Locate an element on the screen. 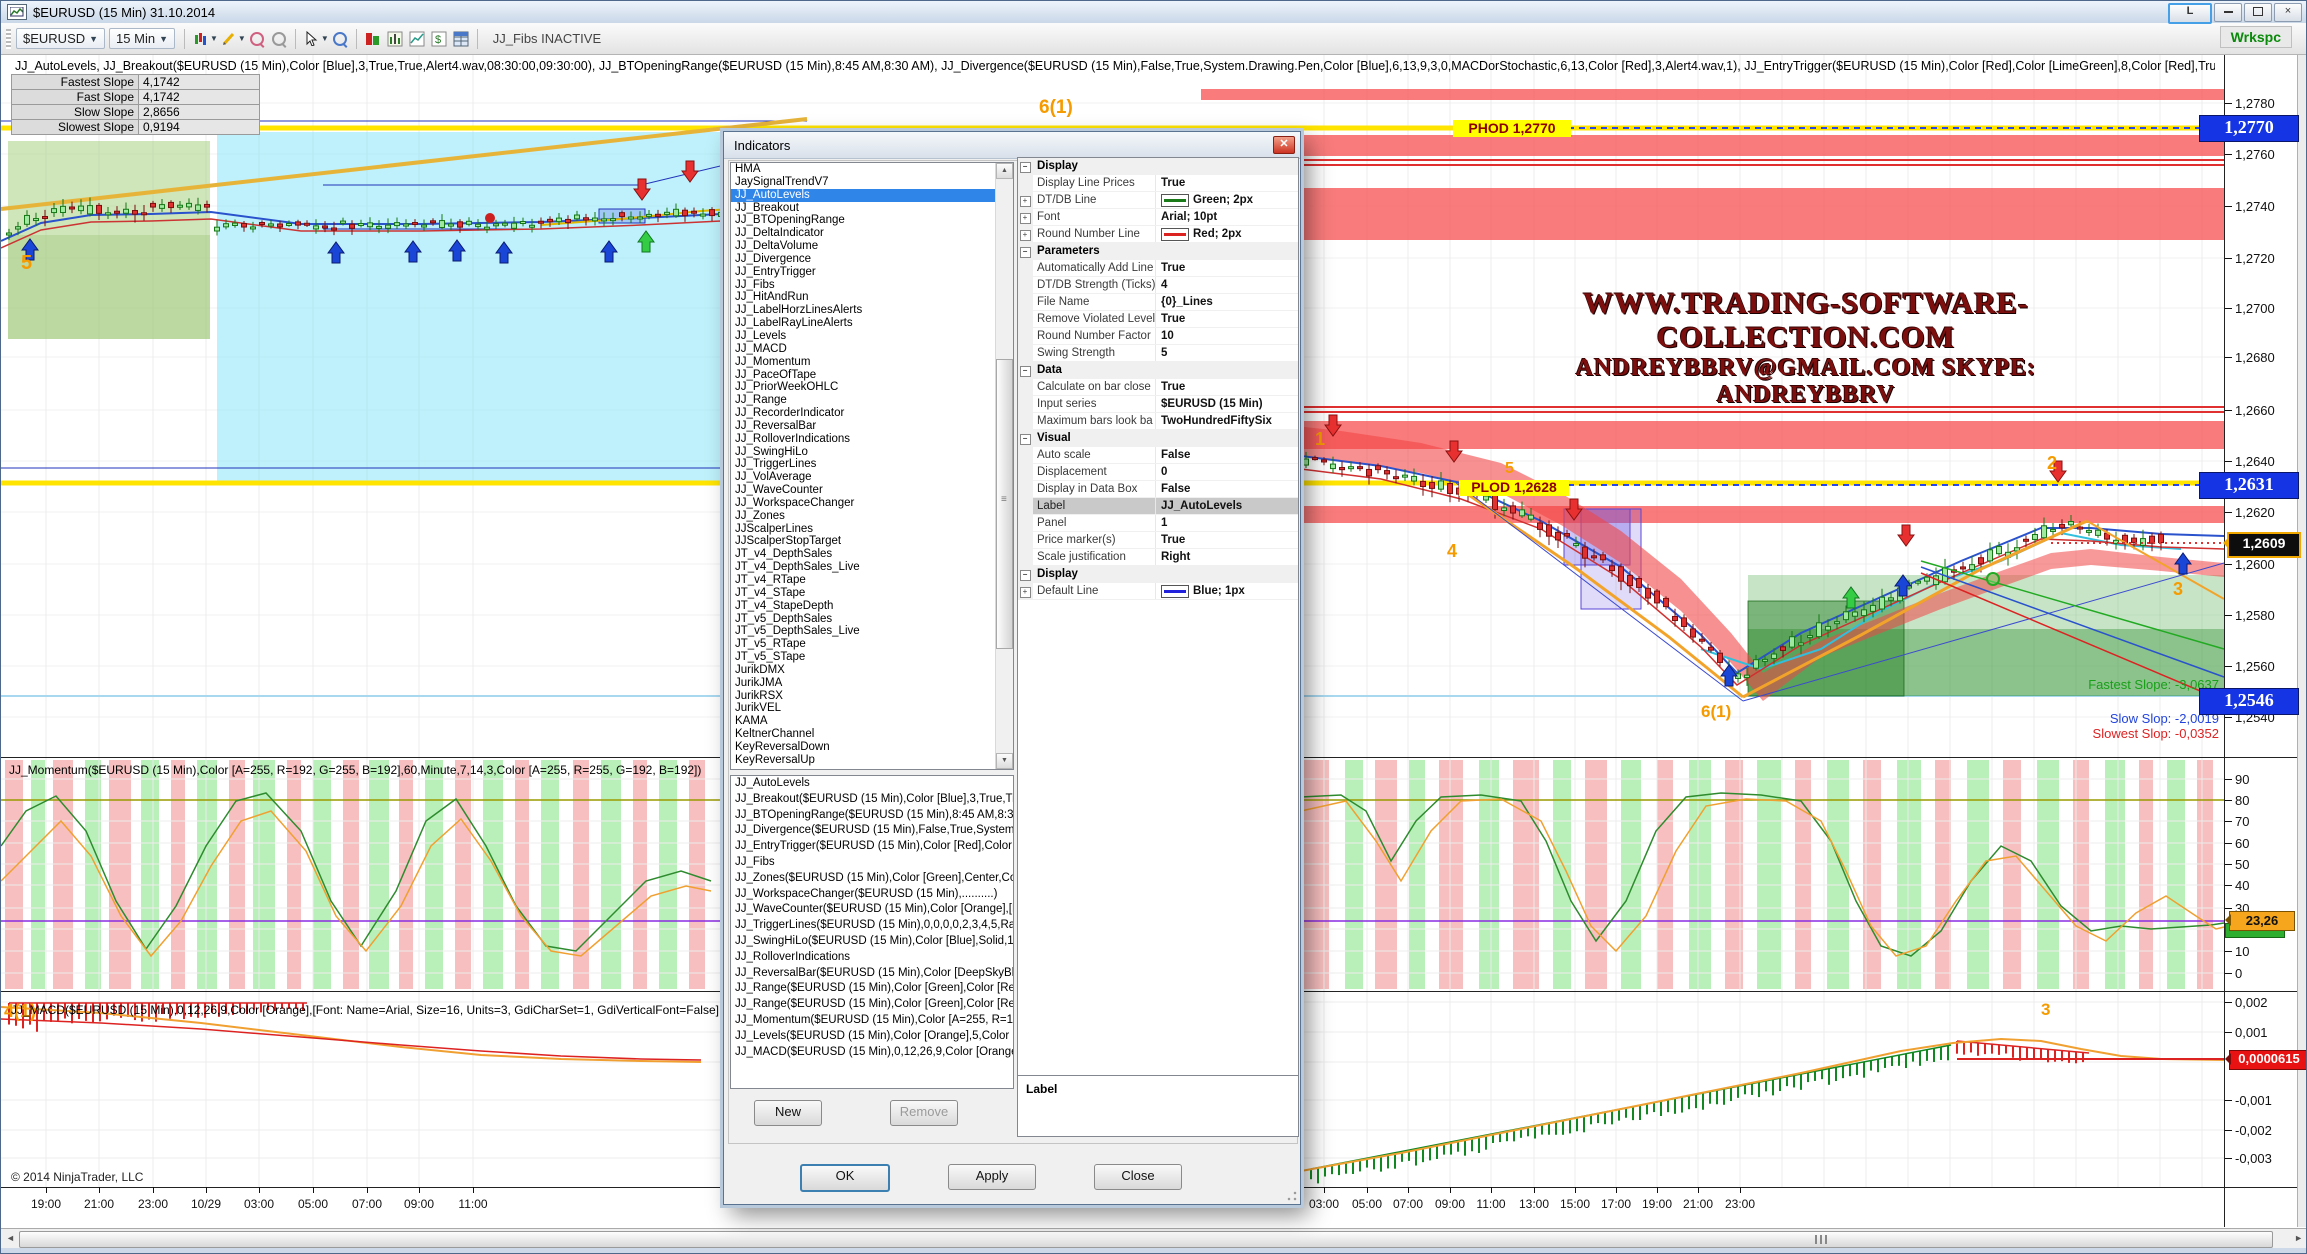 The image size is (2307, 1254). indicator-list-item: JJ_MACD is located at coordinates (761, 348).